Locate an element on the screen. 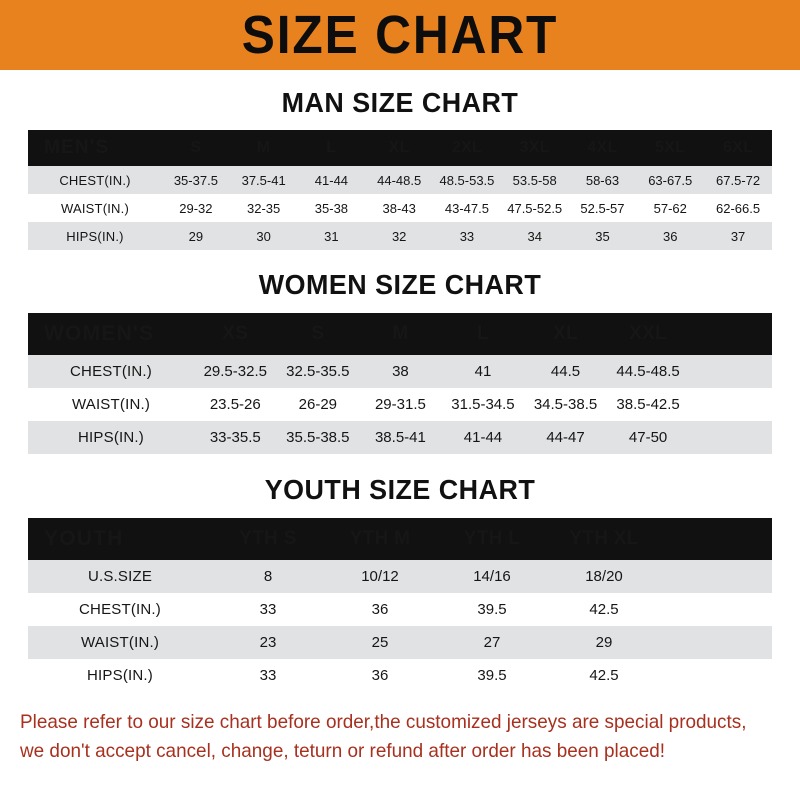 The width and height of the screenshot is (800, 800). measurement-value: 8 is located at coordinates (268, 576).